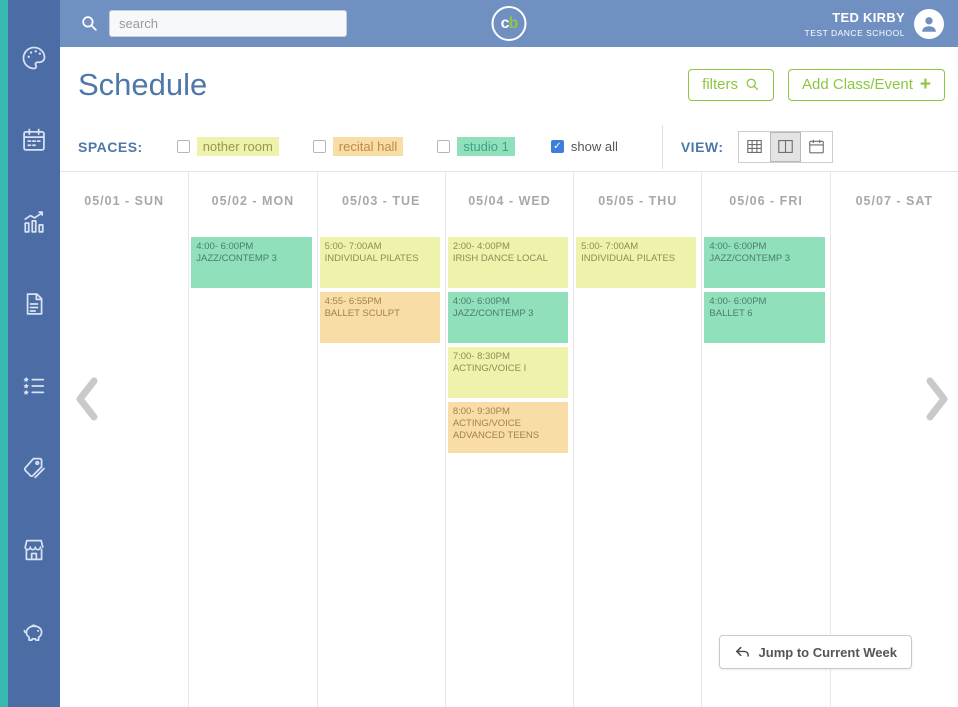 The height and width of the screenshot is (707, 958). Describe the element at coordinates (489, 368) in the screenshot. I see `event-title: ACTING/VOICE I` at that location.